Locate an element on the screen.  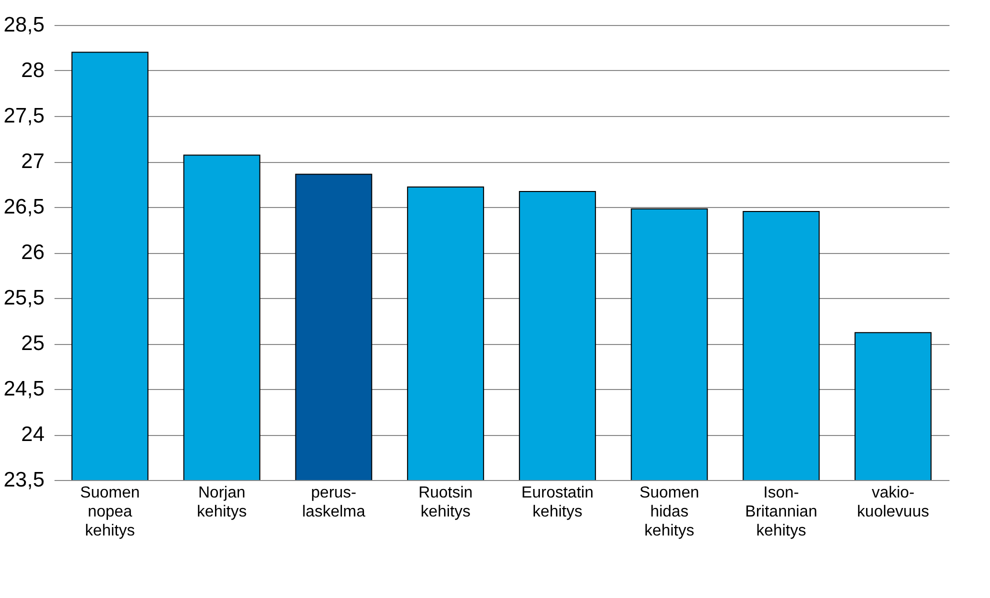
x-tick-label: Suomen nopea kehitys is located at coordinates (110, 512).